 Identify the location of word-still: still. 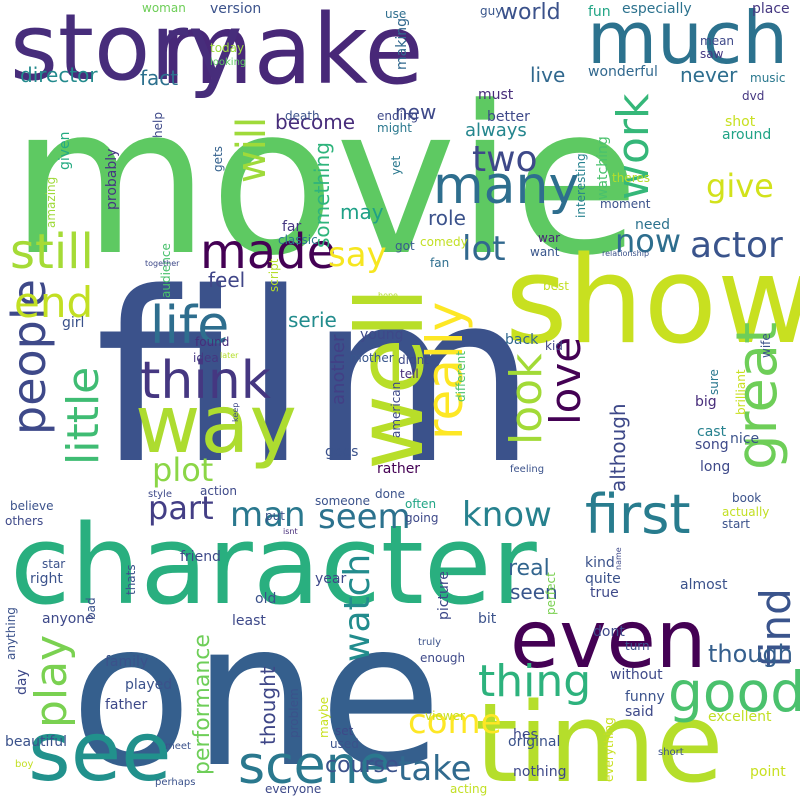
(52, 252).